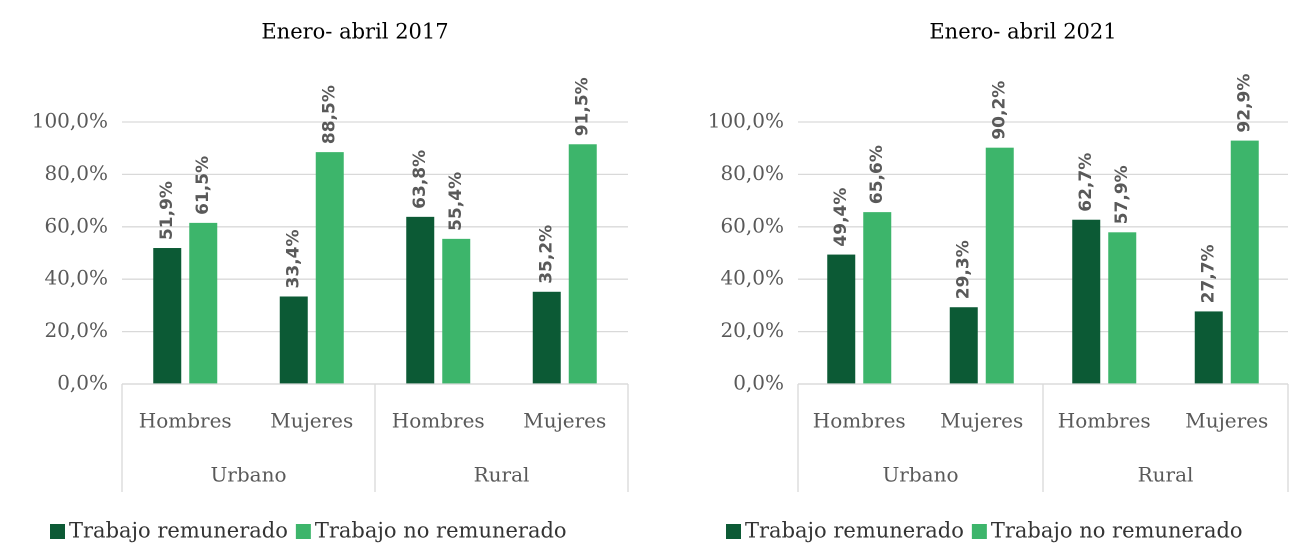  I want to click on chart-title: Enero- abril 2017, so click(354, 32).